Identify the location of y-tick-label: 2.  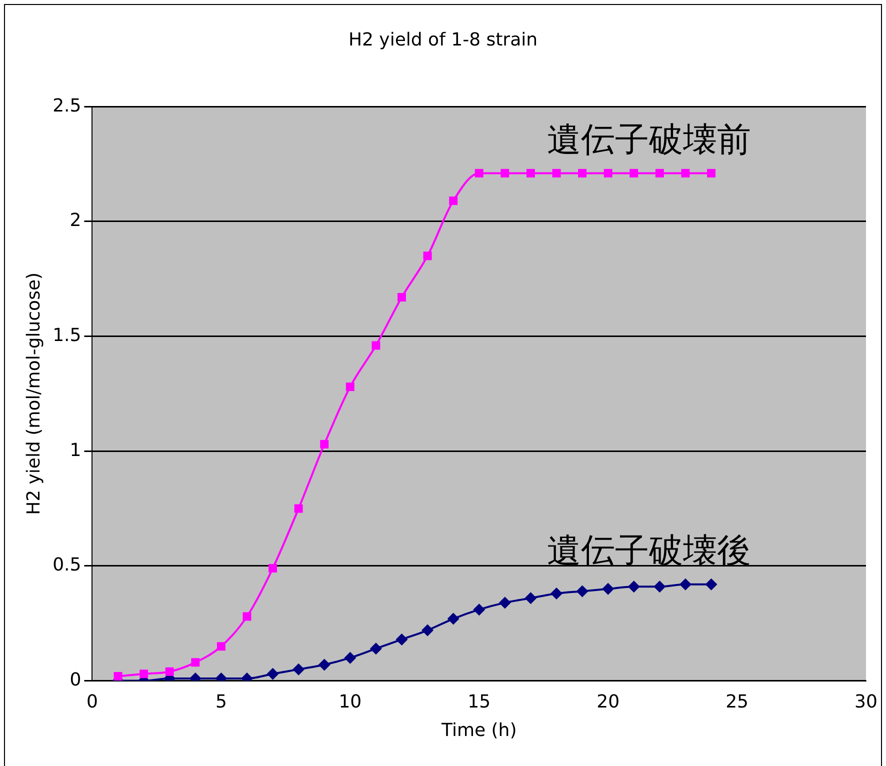
(76, 221).